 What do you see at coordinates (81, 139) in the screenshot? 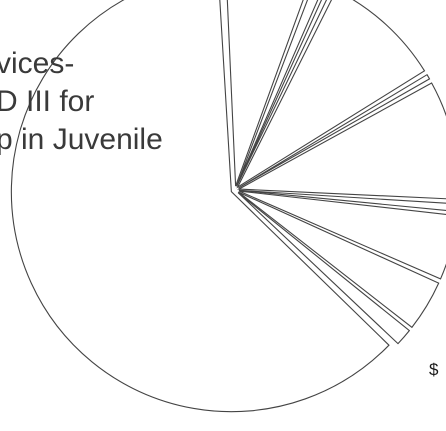
I see `chart-title-line-3: p in Juvenile` at bounding box center [81, 139].